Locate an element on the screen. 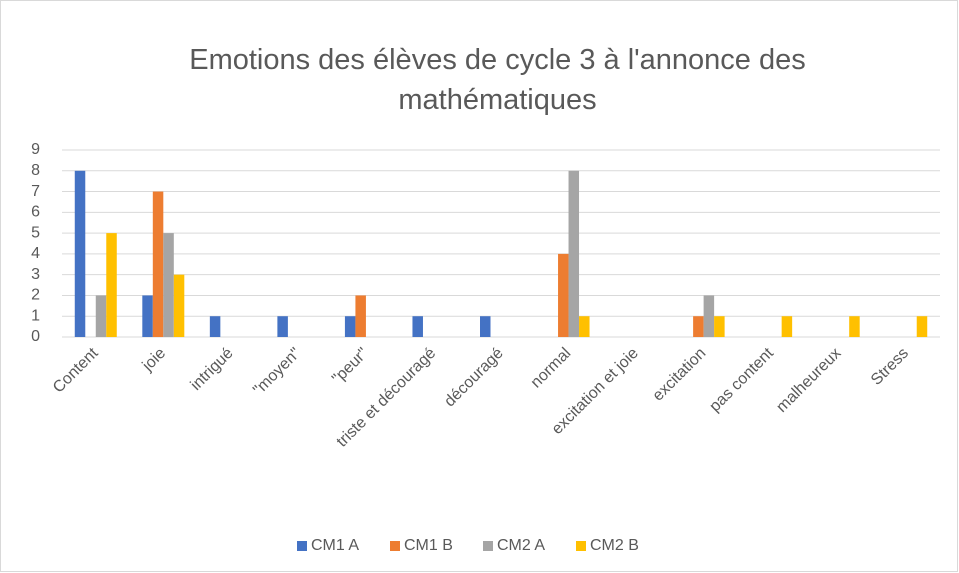  legend-label: CM2 B is located at coordinates (614, 545).